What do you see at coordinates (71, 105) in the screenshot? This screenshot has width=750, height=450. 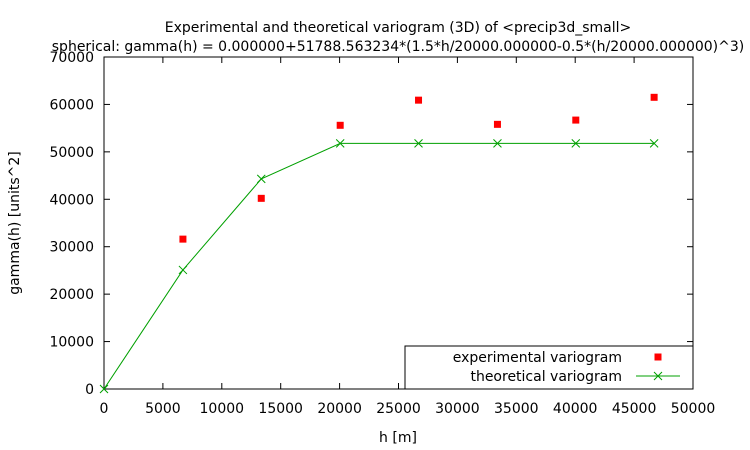 I see `y-tick-label: 60000` at bounding box center [71, 105].